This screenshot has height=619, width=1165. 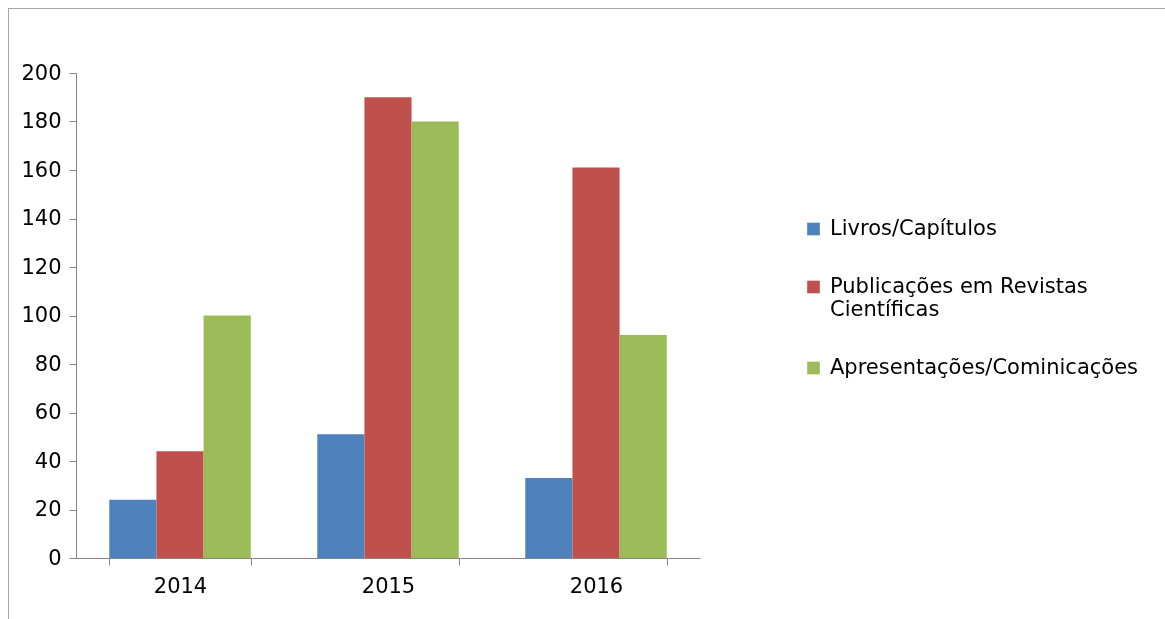 What do you see at coordinates (180, 585) in the screenshot?
I see `x-tick-label: 2014` at bounding box center [180, 585].